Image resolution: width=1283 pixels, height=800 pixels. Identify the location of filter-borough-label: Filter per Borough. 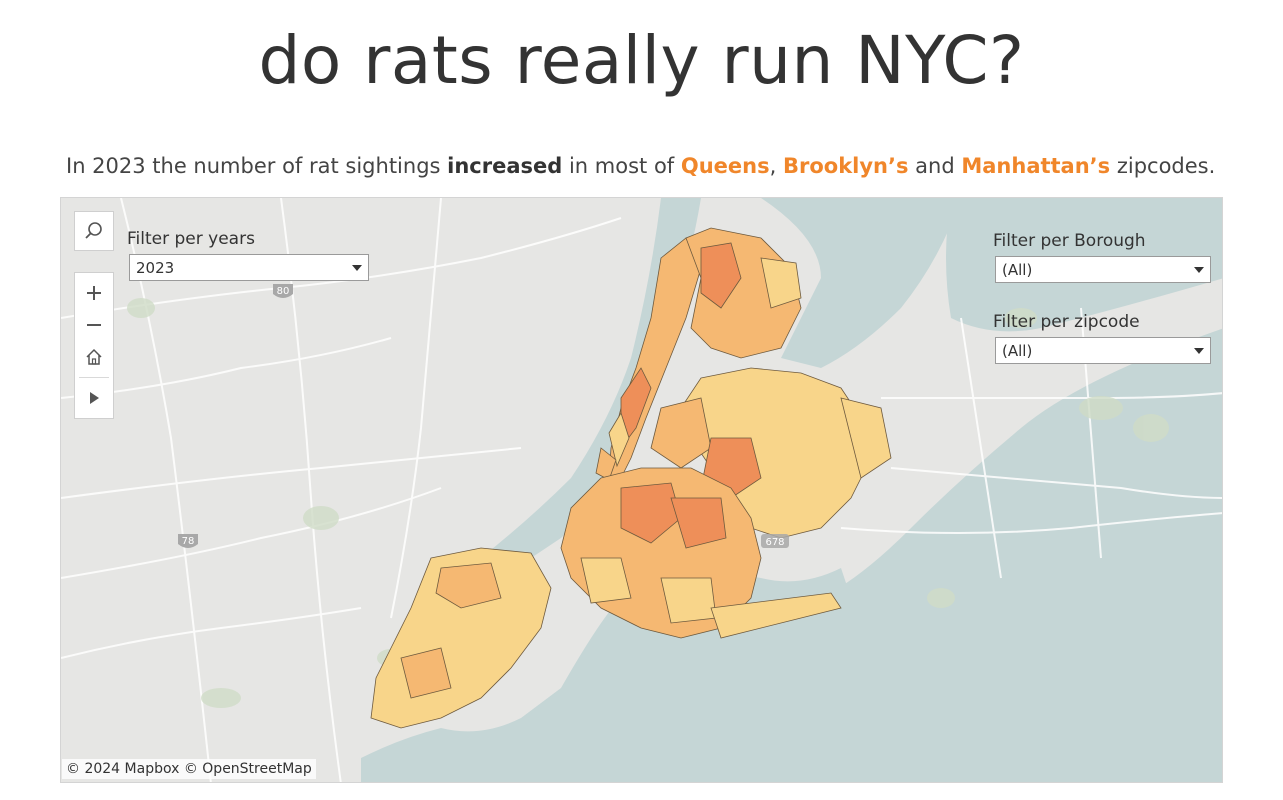
(1069, 241).